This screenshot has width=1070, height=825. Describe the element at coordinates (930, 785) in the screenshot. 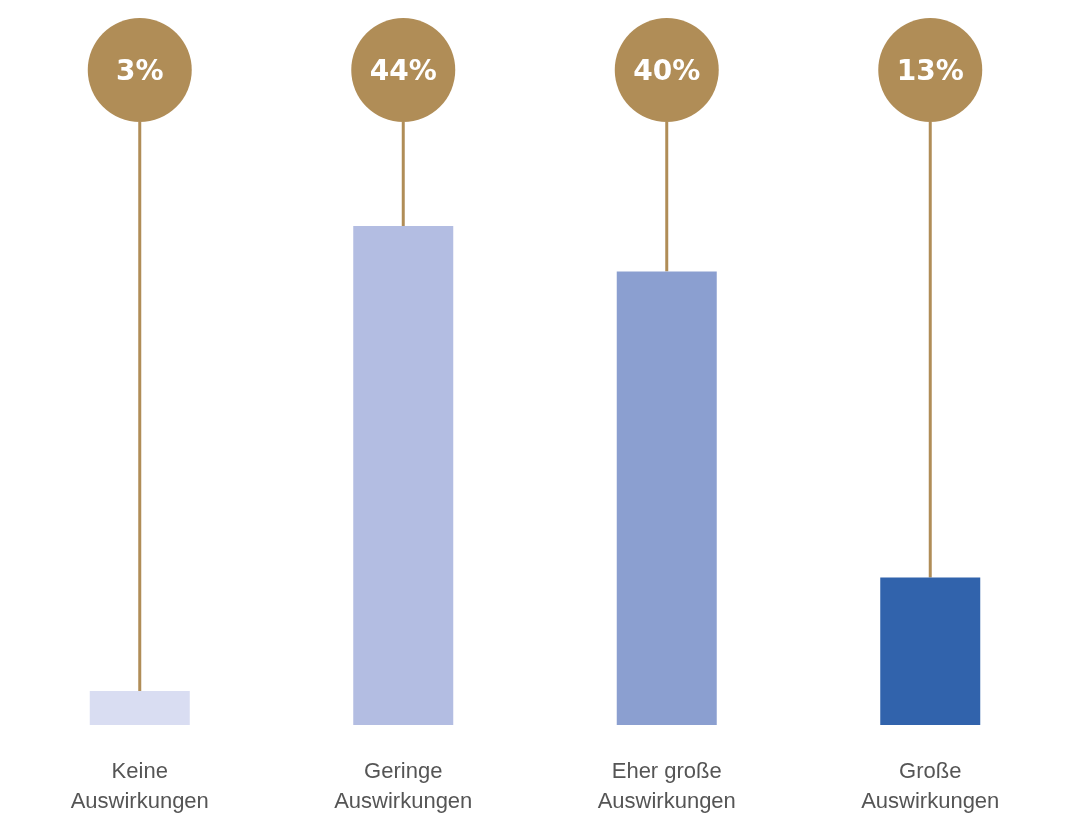

I see `x-tick-label: Große Auswirkungen` at that location.